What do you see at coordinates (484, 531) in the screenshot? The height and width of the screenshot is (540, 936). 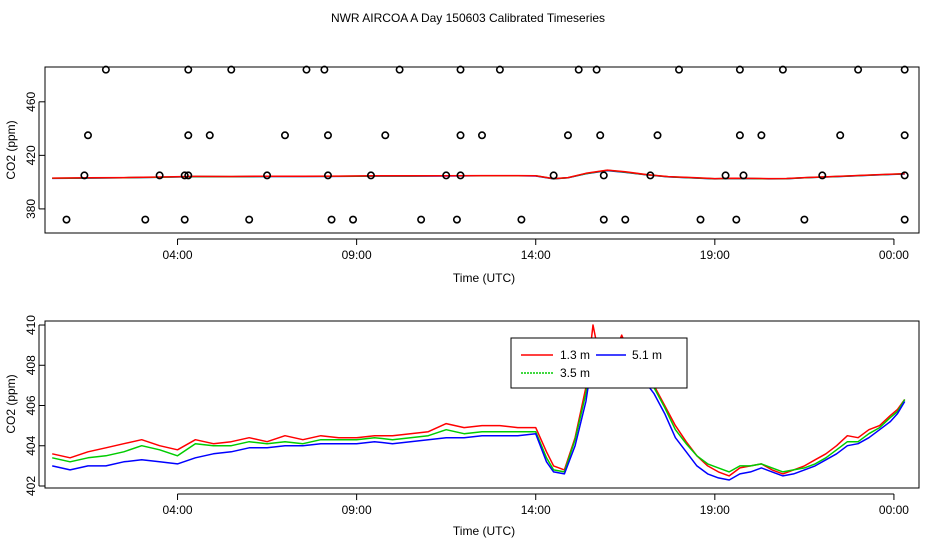 I see `x-axis-label-bottom: Time (UTC)` at bounding box center [484, 531].